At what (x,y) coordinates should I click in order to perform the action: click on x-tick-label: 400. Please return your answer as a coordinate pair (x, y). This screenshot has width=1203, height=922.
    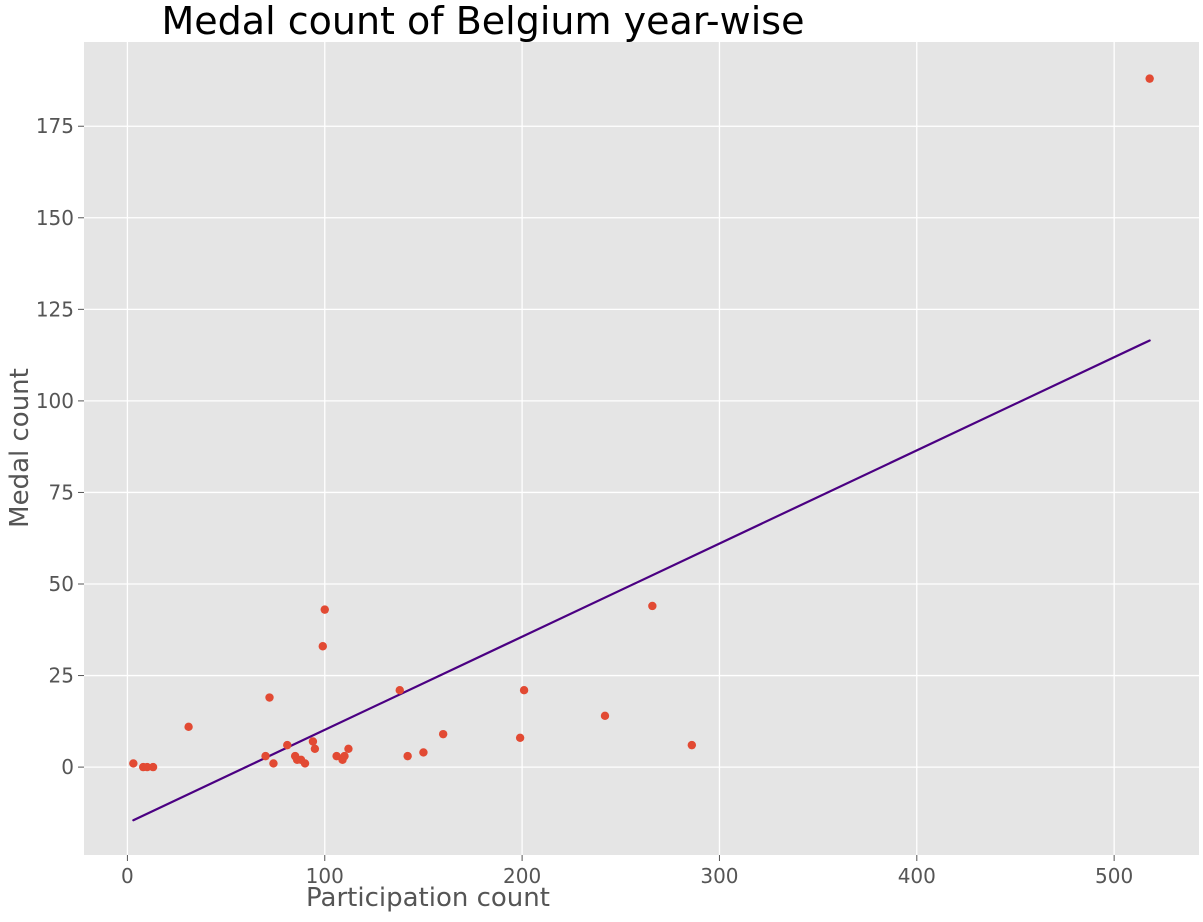
    Looking at the image, I should click on (917, 876).